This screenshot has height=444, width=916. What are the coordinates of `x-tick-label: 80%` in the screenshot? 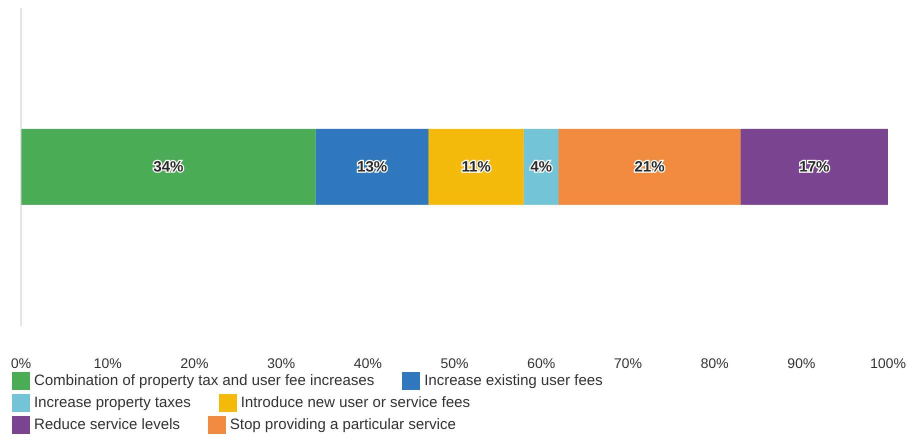 It's located at (714, 362).